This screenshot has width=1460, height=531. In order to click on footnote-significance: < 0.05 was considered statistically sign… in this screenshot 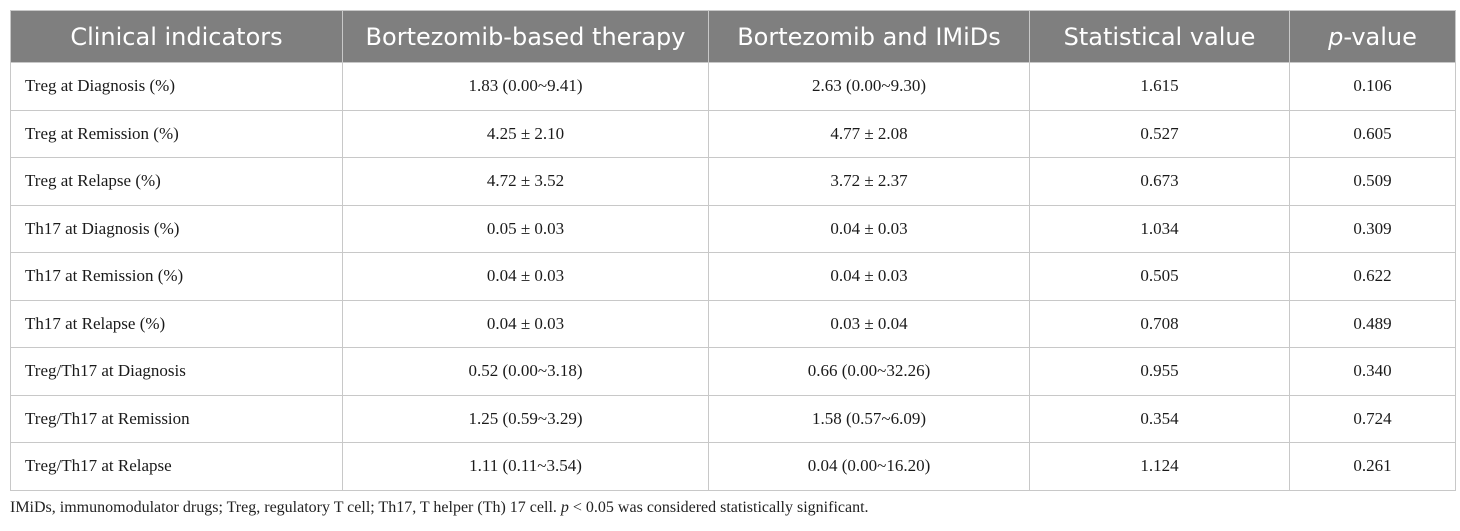, I will do `click(718, 507)`.